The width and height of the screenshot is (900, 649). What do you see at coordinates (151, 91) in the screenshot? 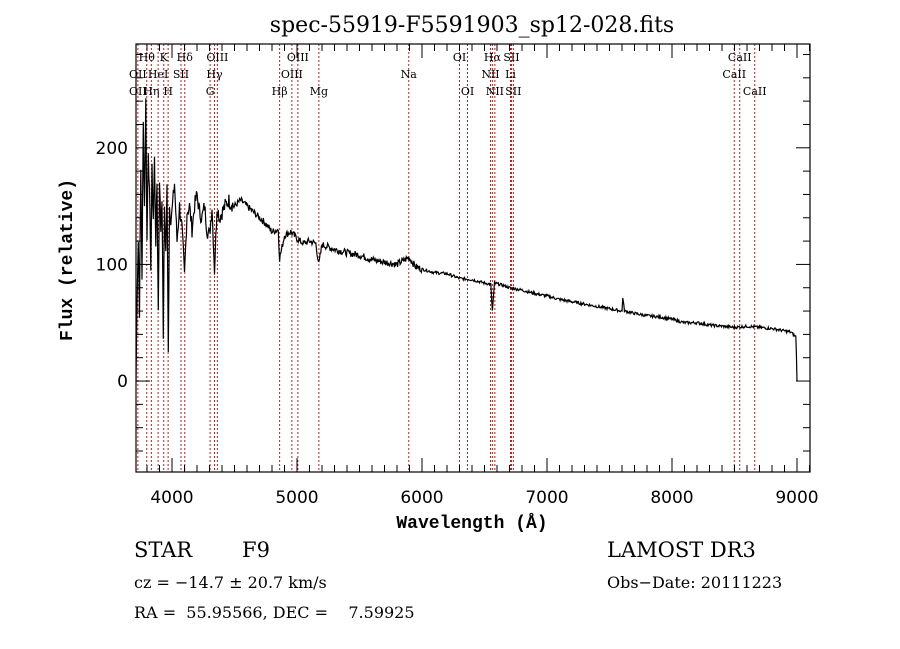
I see `spectral-line-label: Hη` at bounding box center [151, 91].